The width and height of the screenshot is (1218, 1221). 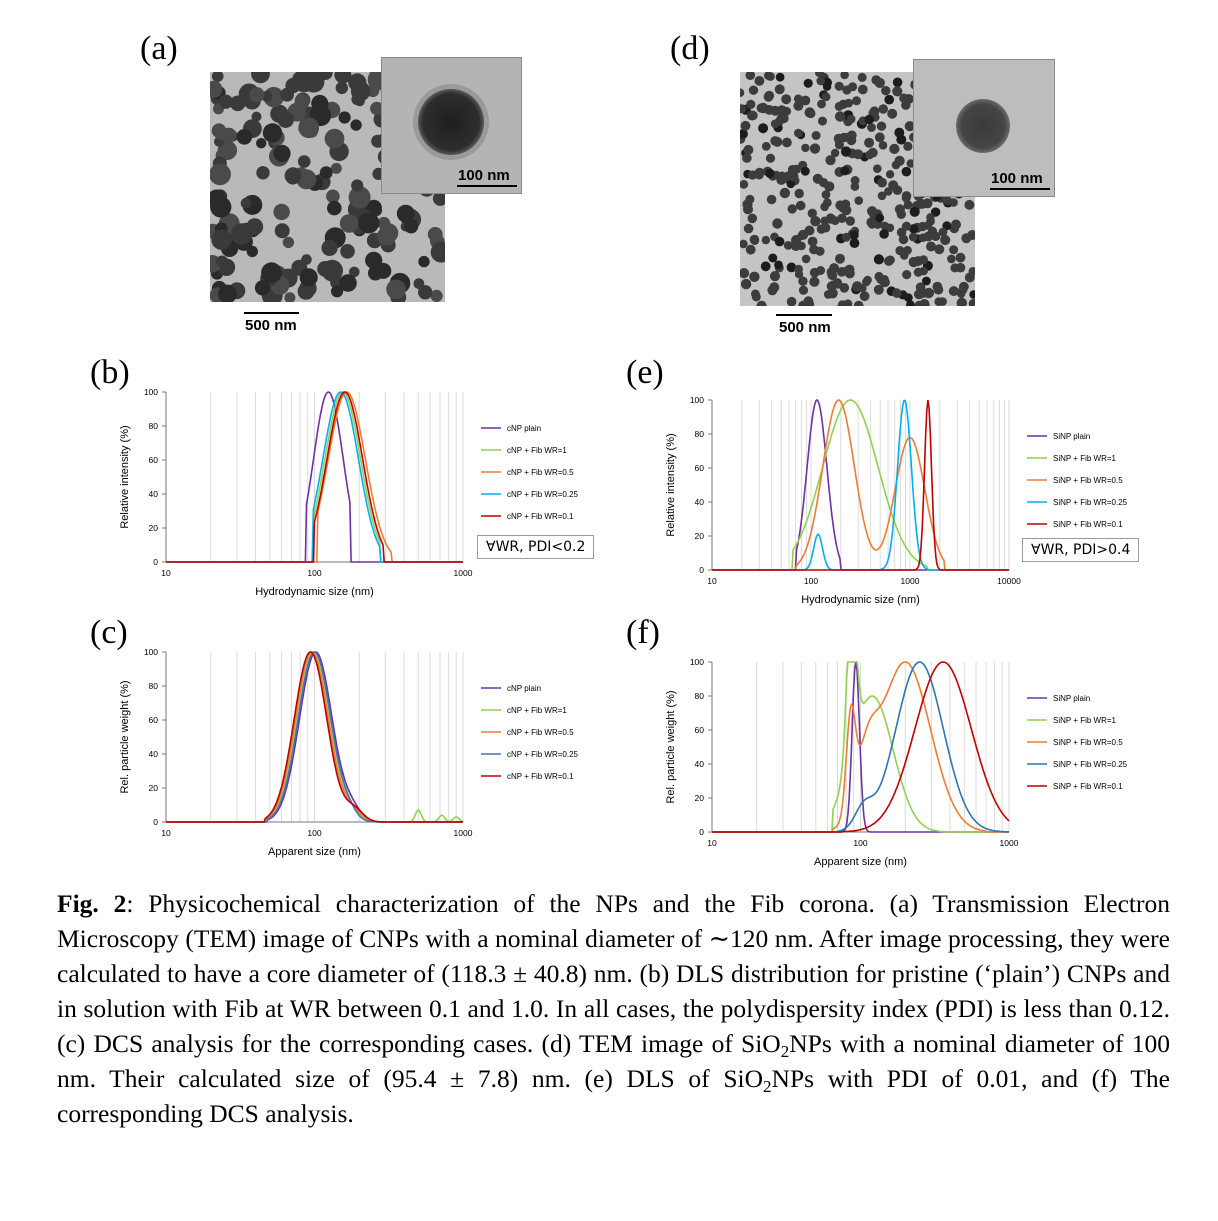 What do you see at coordinates (314, 852) in the screenshot?
I see `x-axis-label: Apparent size (nm)` at bounding box center [314, 852].